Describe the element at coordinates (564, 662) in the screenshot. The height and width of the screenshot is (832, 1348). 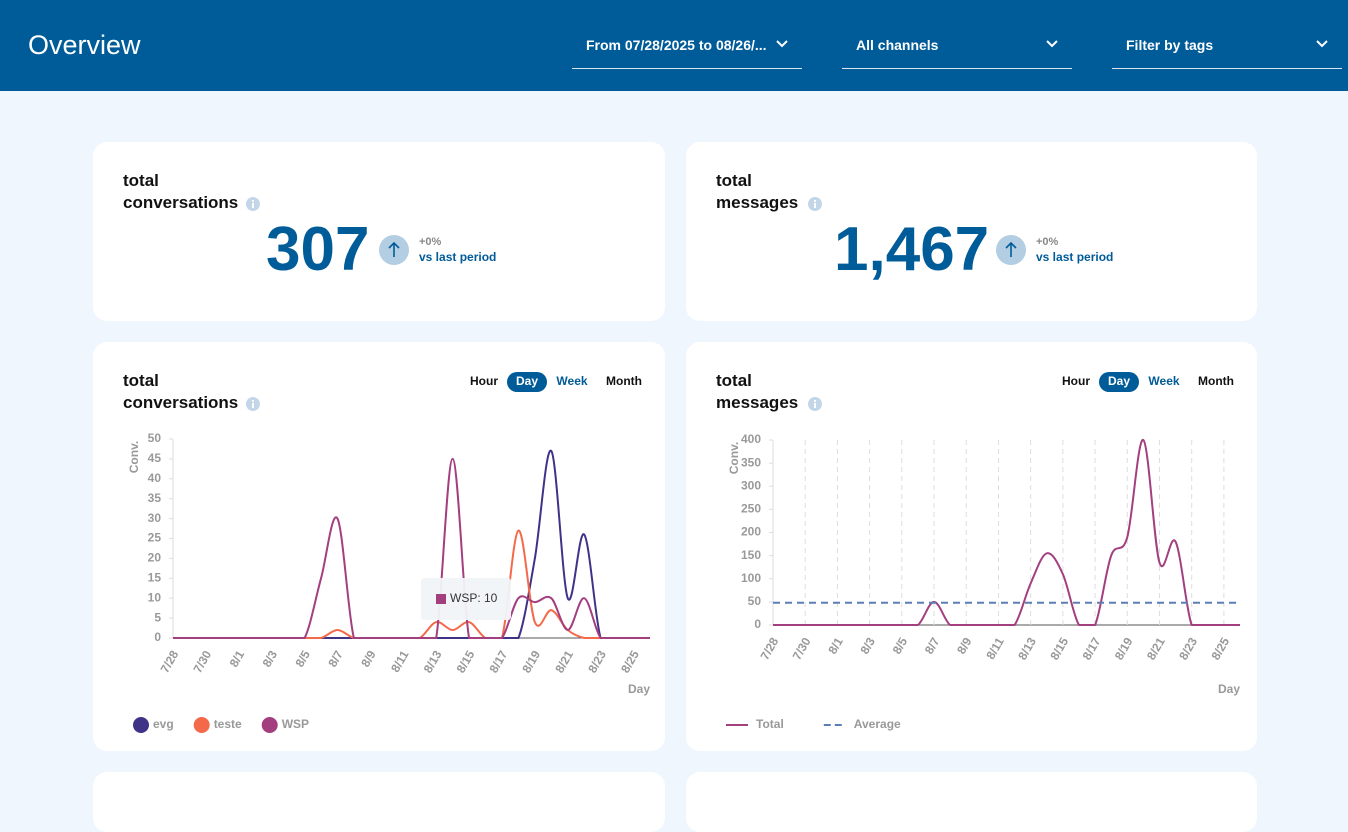
I see `x-tick-label: 8/21` at that location.